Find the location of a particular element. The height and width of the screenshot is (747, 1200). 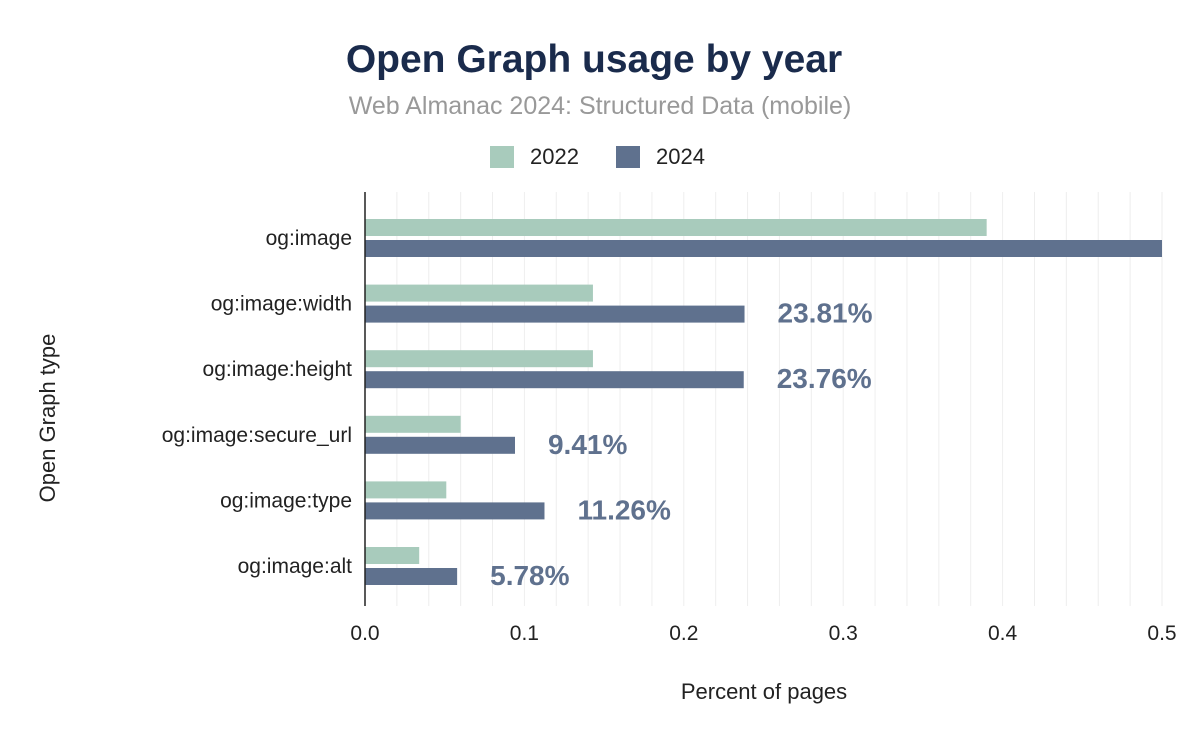

bar-2024-og-image-secure-url is located at coordinates (440, 445).